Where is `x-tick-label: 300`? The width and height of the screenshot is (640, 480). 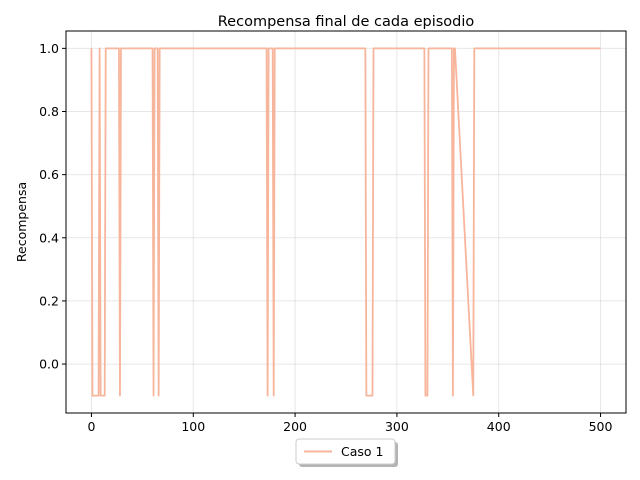
x-tick-label: 300 is located at coordinates (397, 426).